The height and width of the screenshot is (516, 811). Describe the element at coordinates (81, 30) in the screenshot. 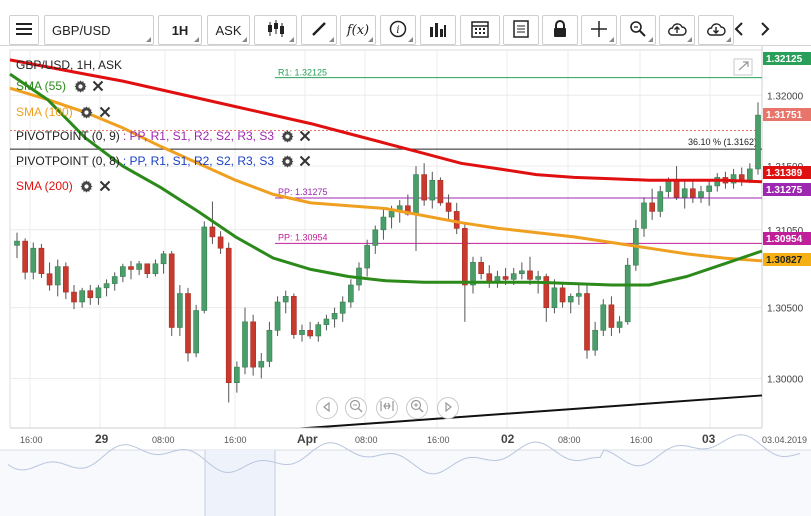

I see `symbol-label: GBP/USD` at that location.